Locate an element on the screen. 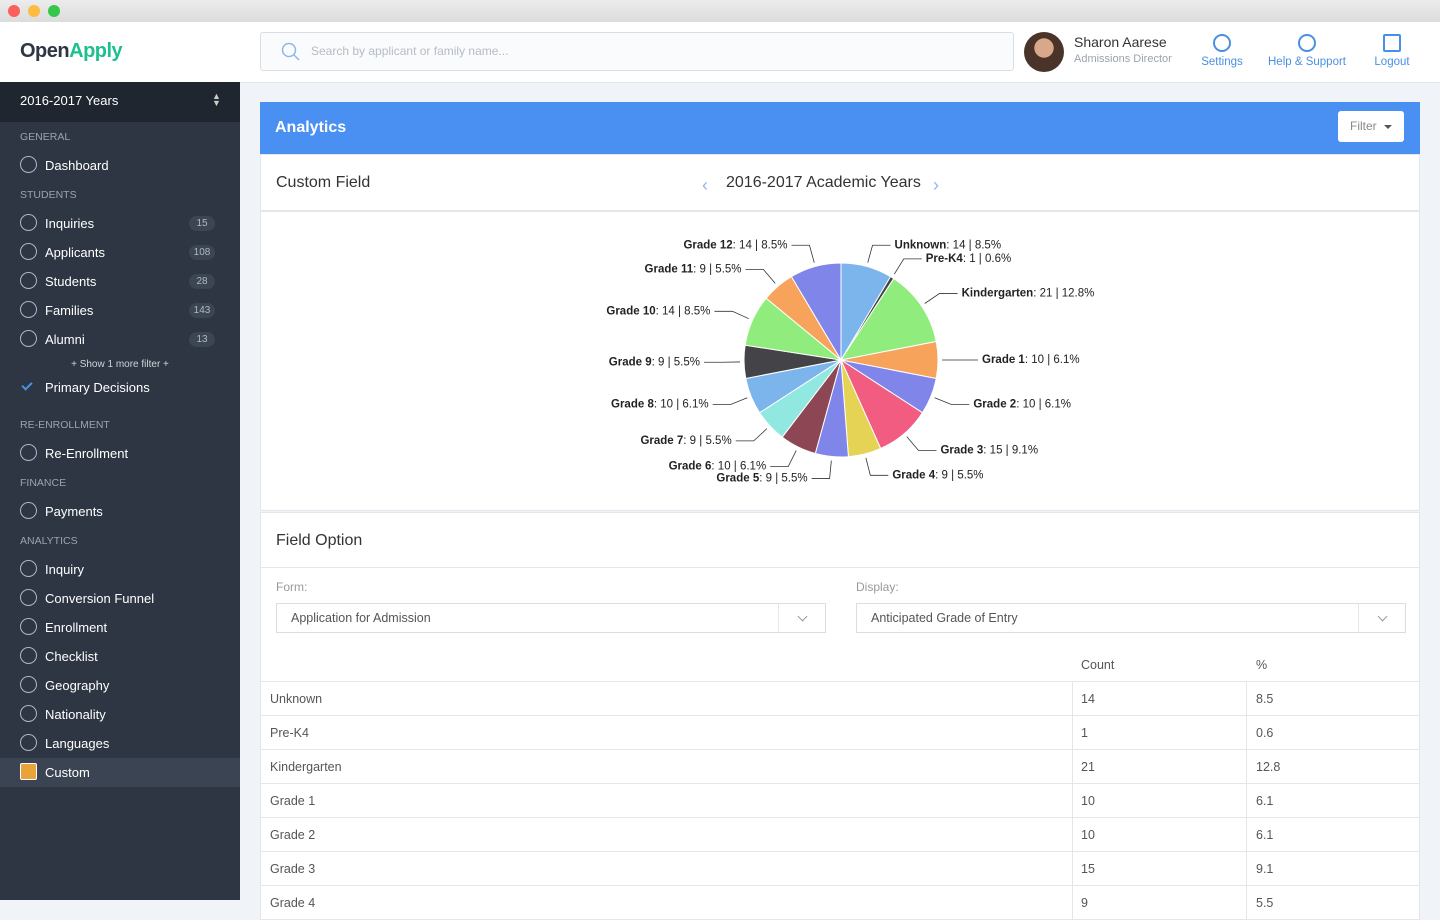 The width and height of the screenshot is (1440, 920). table-cell: 10 is located at coordinates (1088, 801).